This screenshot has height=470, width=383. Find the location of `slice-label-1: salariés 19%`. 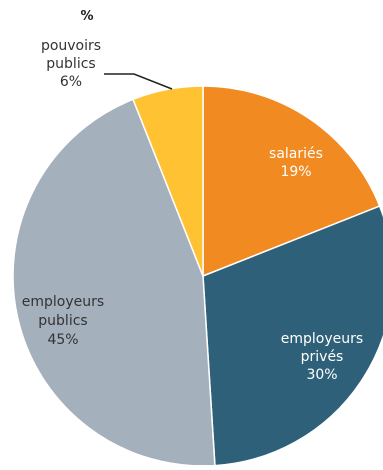

slice-label-1: salariés 19% is located at coordinates (296, 163).